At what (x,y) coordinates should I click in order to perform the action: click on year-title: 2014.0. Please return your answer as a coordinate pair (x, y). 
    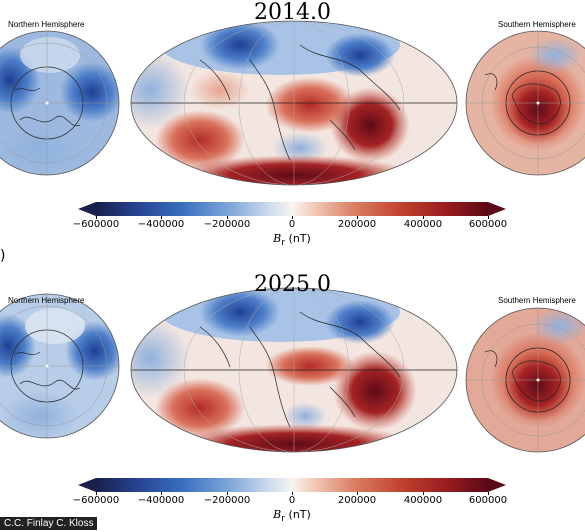
    Looking at the image, I should click on (292, 12).